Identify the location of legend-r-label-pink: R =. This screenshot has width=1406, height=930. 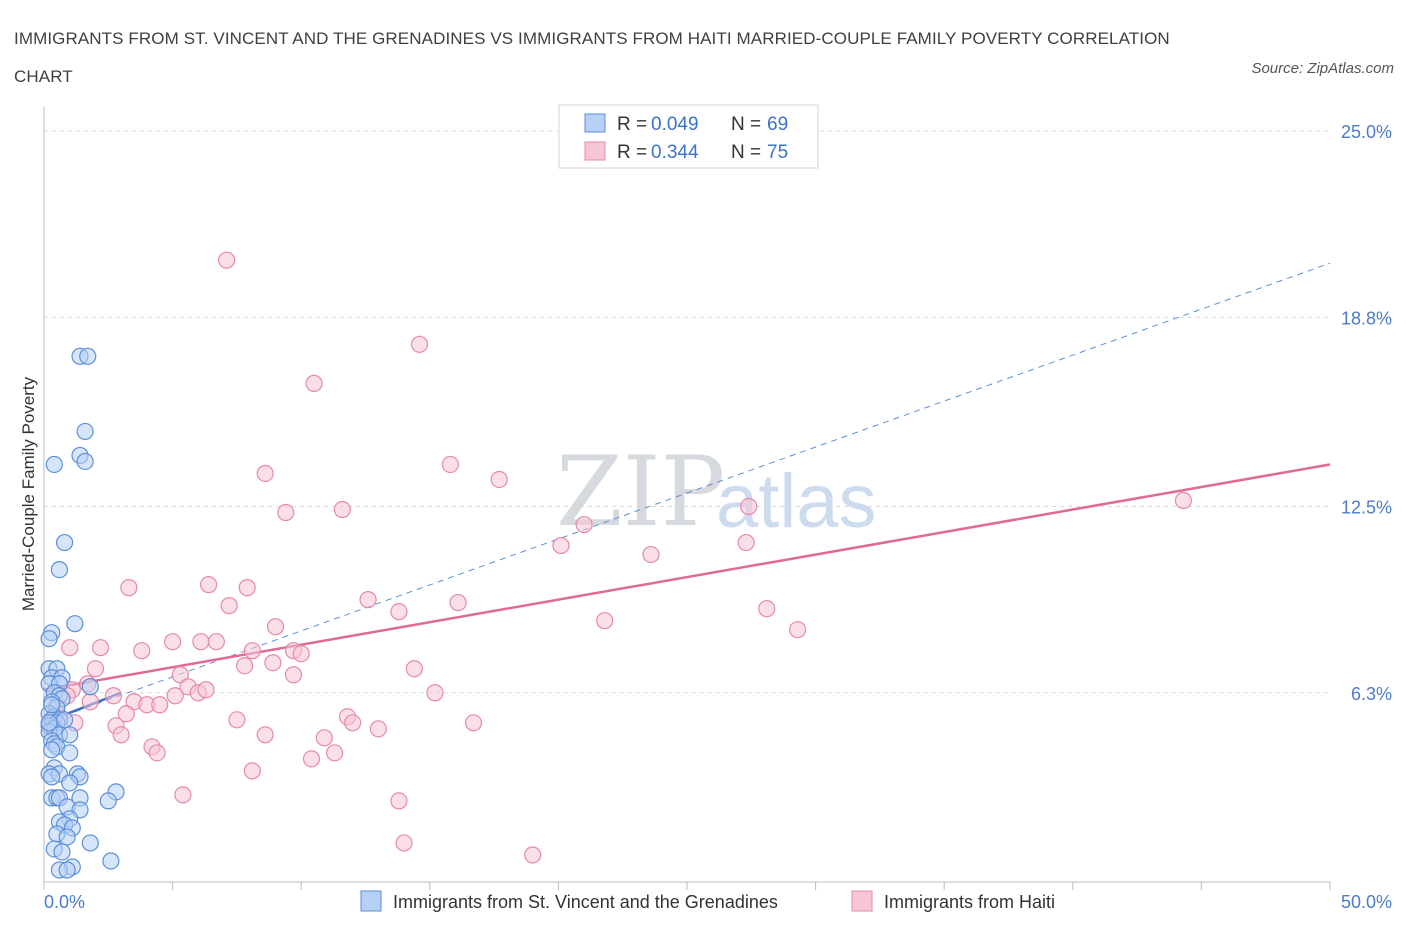
(632, 152).